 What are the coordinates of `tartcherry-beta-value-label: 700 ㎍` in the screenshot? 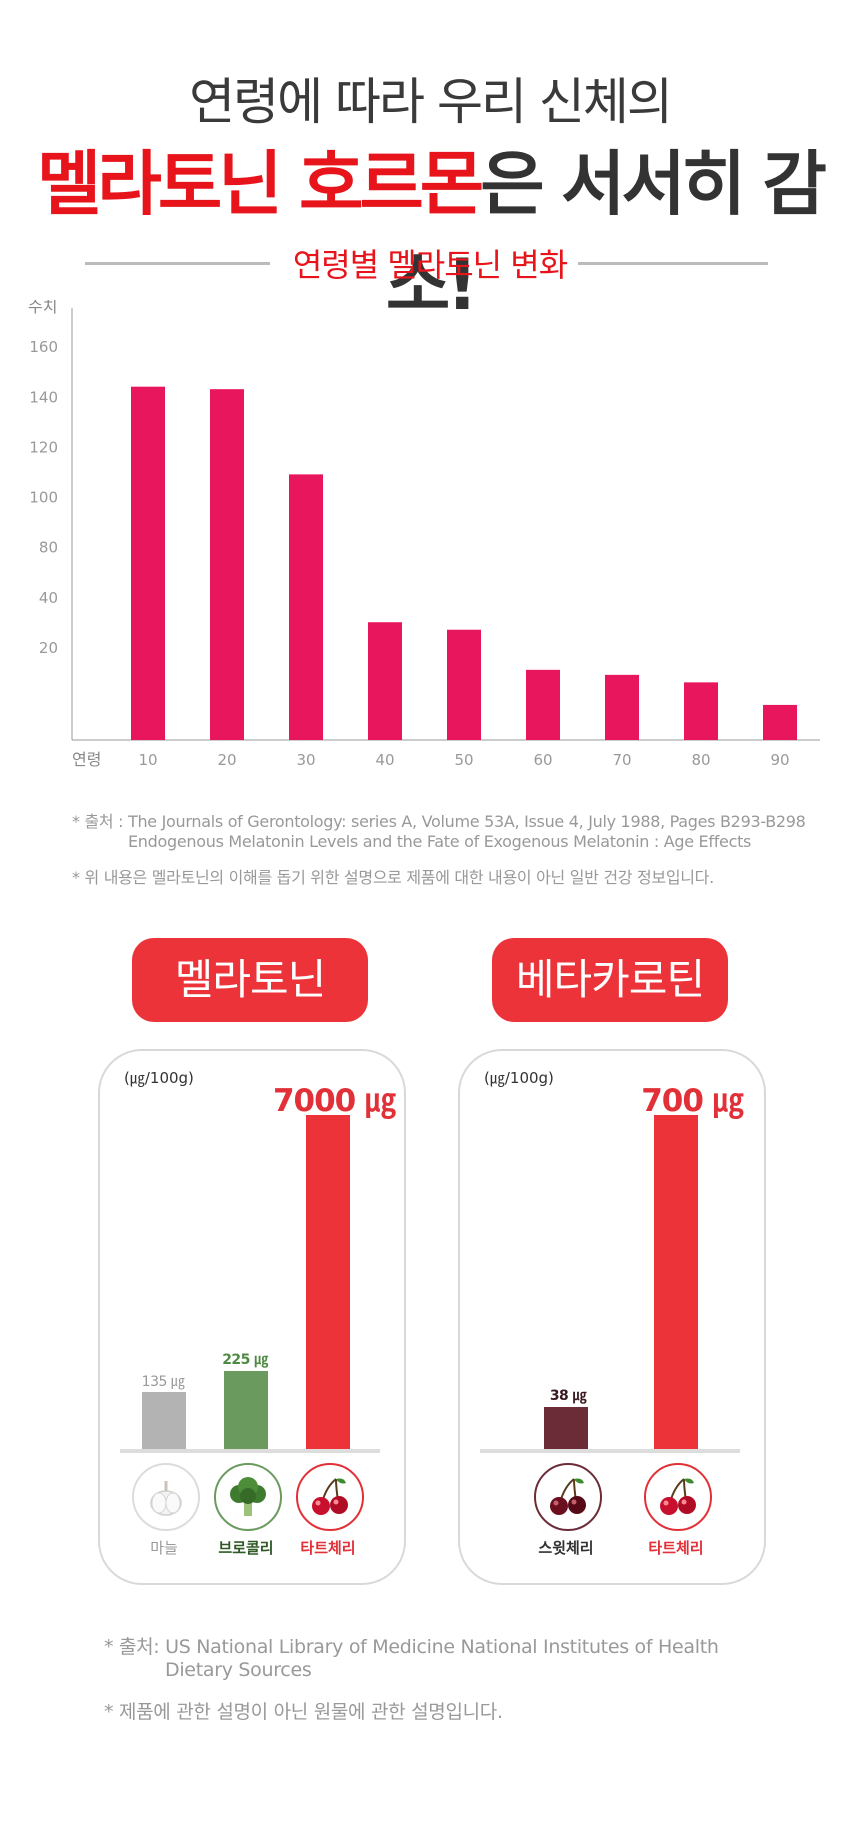 It's located at (692, 1101).